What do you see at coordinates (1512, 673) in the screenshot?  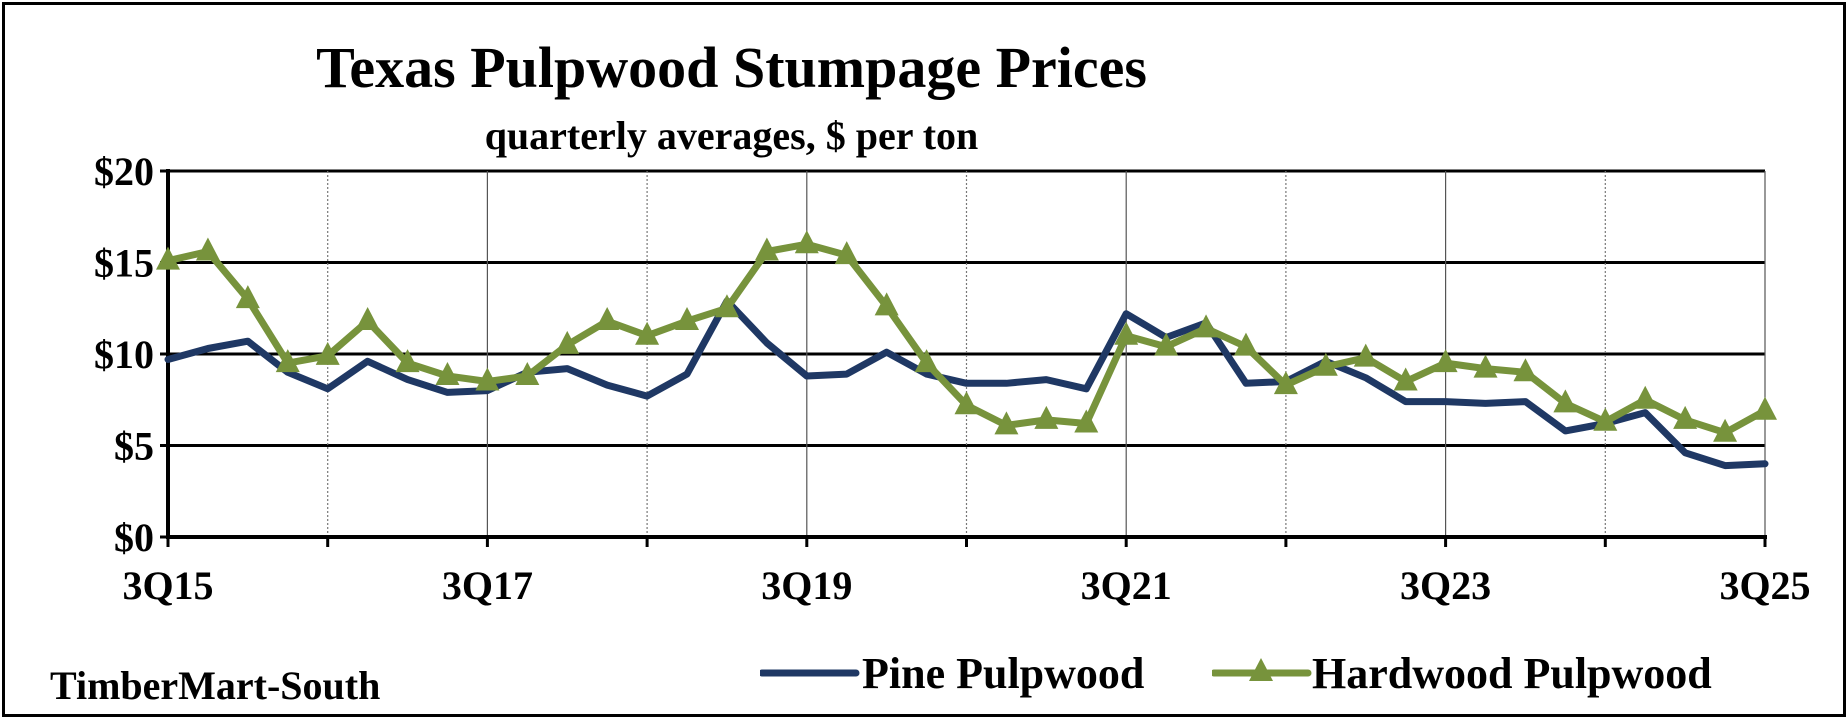 I see `legend-label-hardwood: Hardwood Pulpwood` at bounding box center [1512, 673].